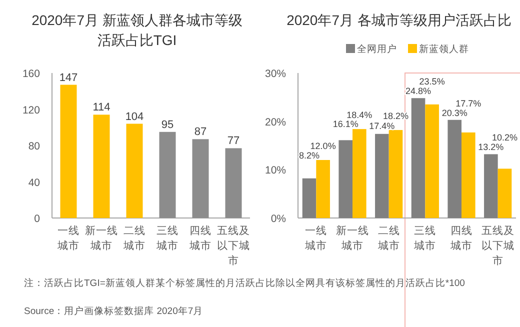  I want to click on y-tick-label: 160, so click(31, 74).